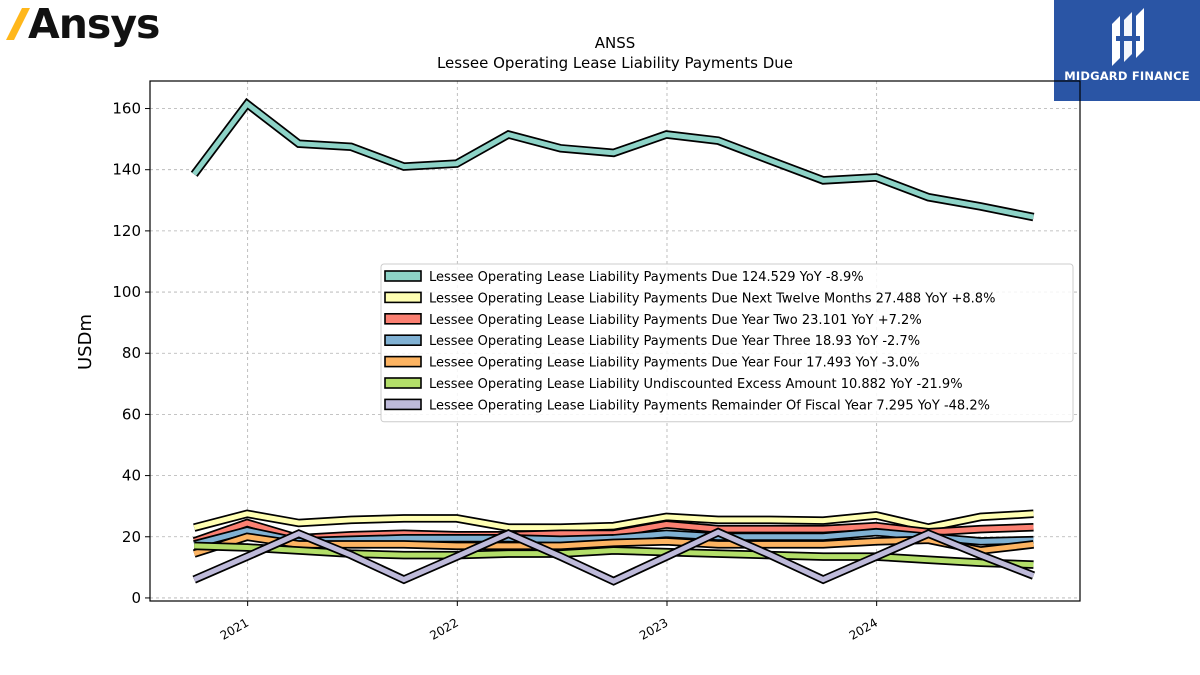 The width and height of the screenshot is (1200, 675). What do you see at coordinates (136, 598) in the screenshot?
I see `y-tick-label: 0` at bounding box center [136, 598].